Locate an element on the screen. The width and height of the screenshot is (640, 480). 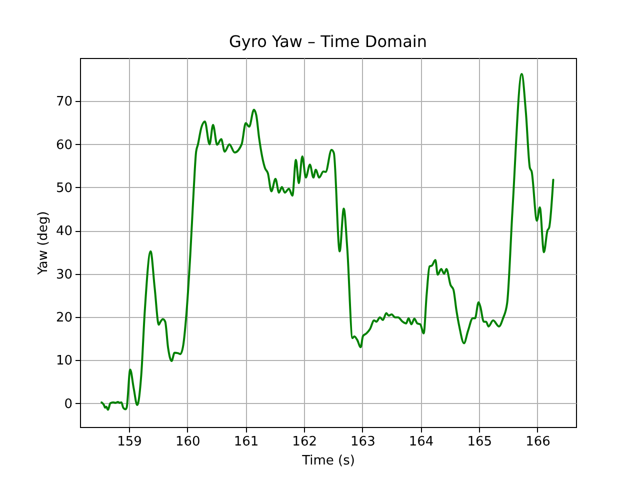
y-tick-label: 50 is located at coordinates (64, 188).